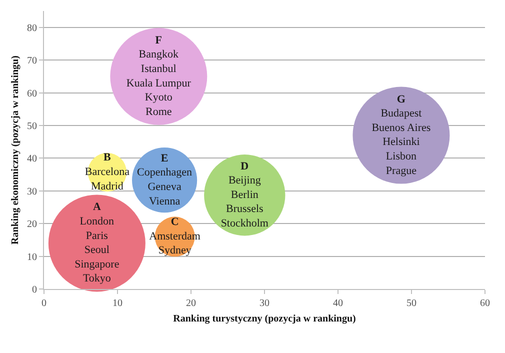  I want to click on y-tick-label: 20, so click(32, 224).